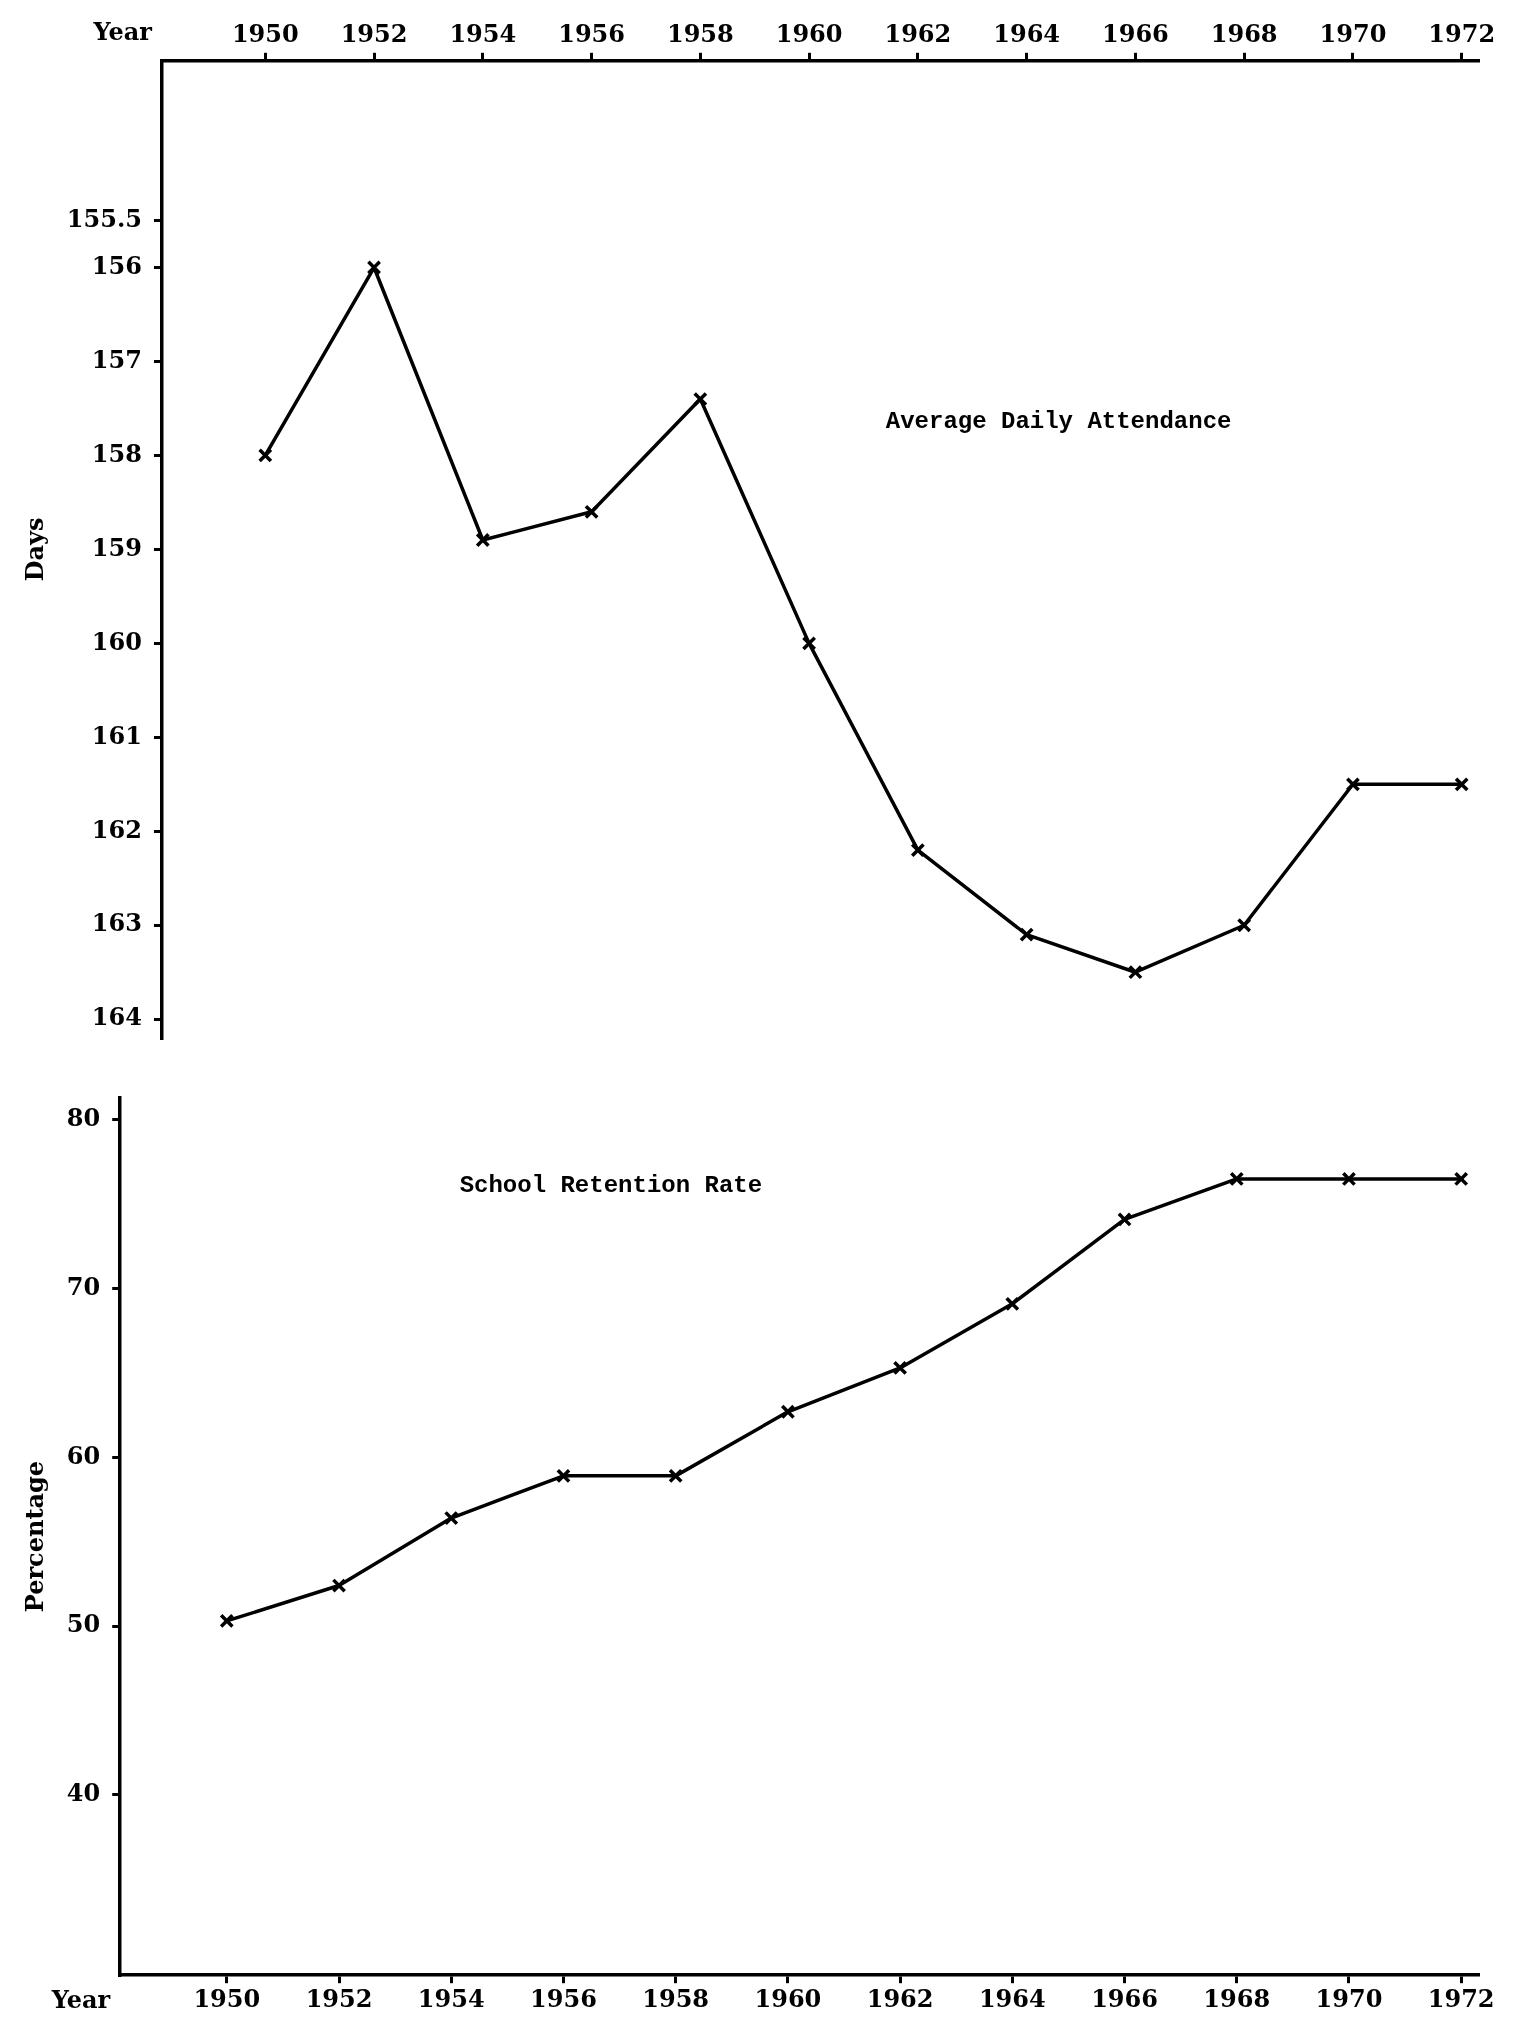  What do you see at coordinates (34, 549) in the screenshot?
I see `y-axis-title: Days` at bounding box center [34, 549].